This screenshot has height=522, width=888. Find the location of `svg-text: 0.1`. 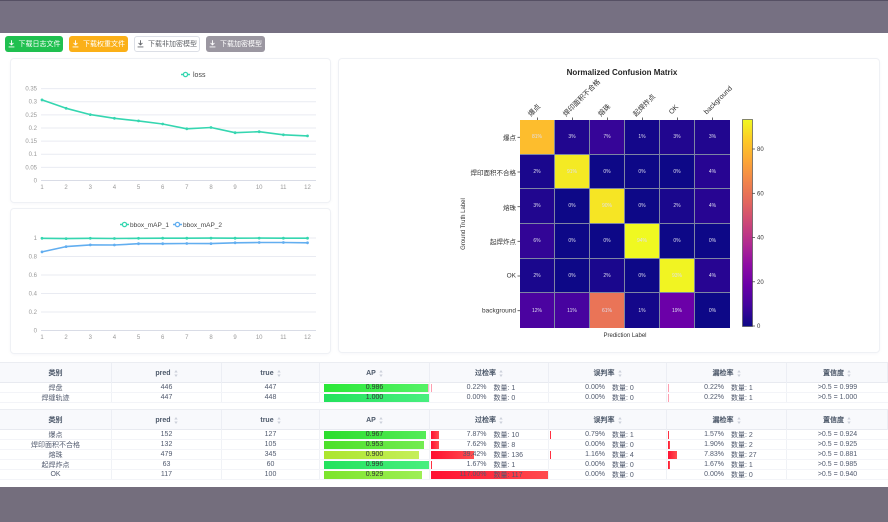

svg-text: 0.1 is located at coordinates (33, 155).